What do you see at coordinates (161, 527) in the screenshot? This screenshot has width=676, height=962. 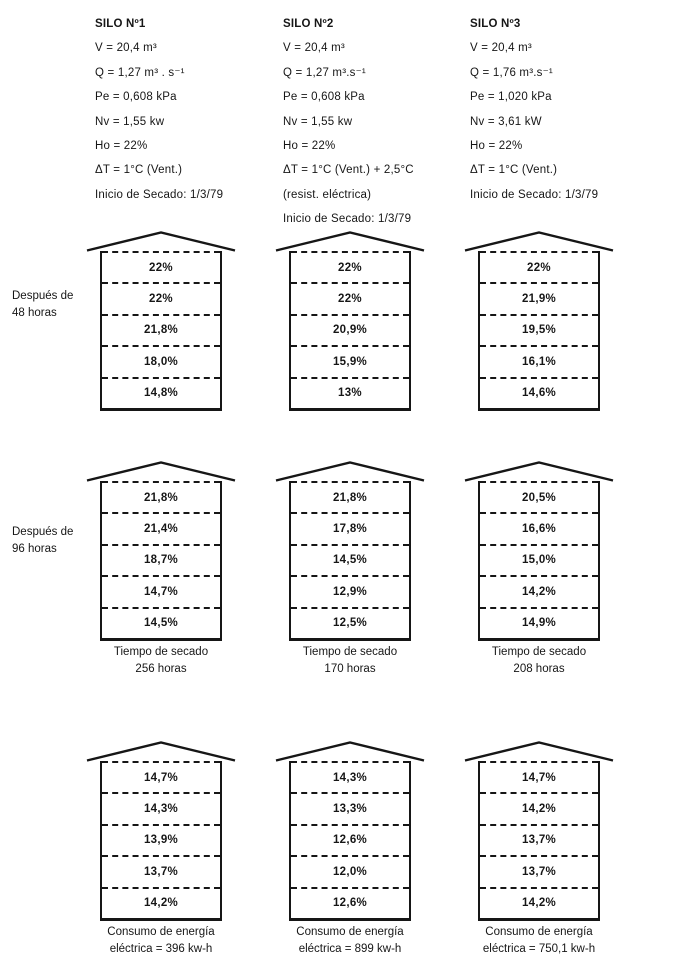 I see `silo-level: 21,4%` at bounding box center [161, 527].